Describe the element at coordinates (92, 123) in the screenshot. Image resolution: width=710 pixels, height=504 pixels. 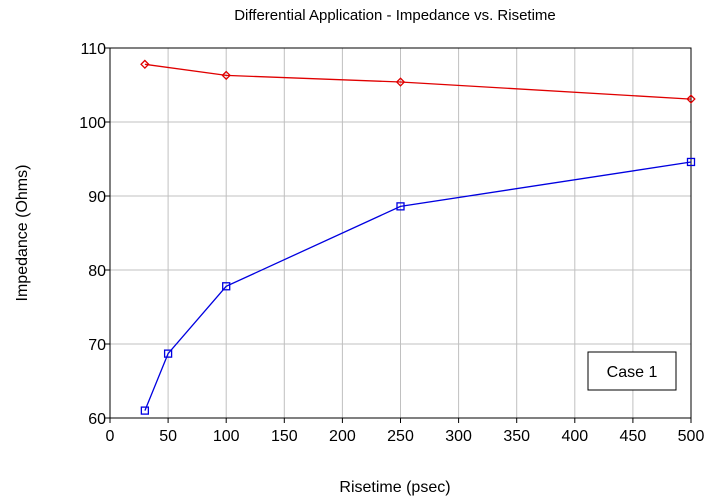
I see `y-tick-label: 100` at that location.